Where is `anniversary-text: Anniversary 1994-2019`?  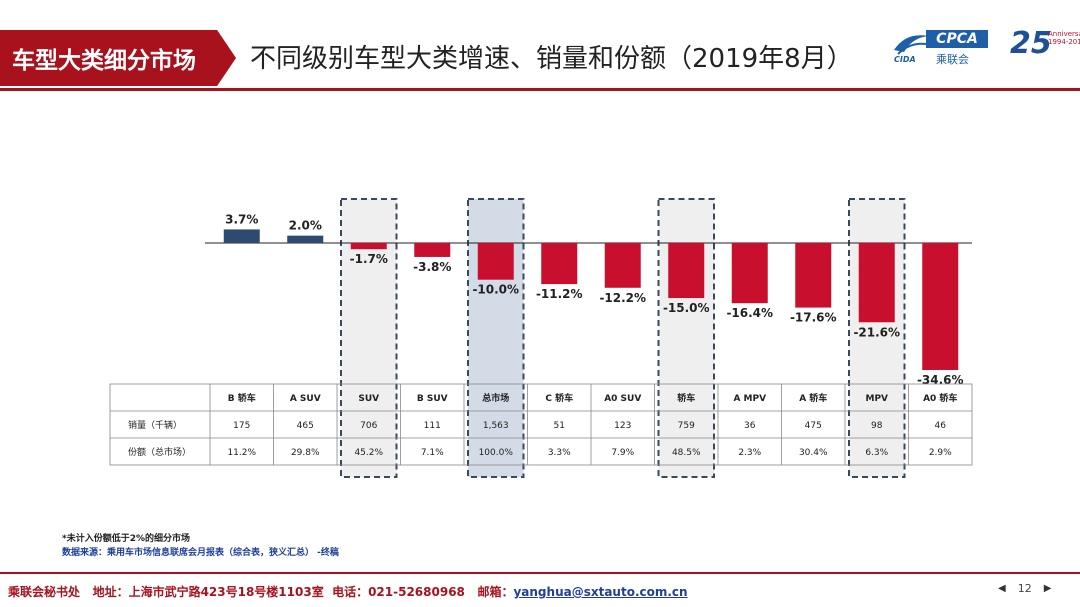 anniversary-text: Anniversary 1994-2019 is located at coordinates (1064, 38).